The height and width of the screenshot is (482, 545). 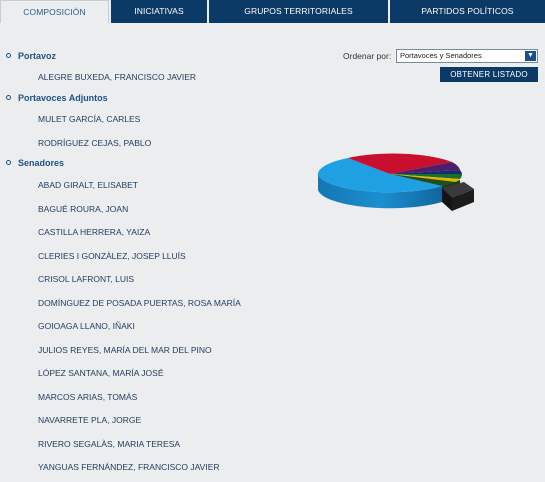 I want to click on order-by-select: Portavoces y Senadores ▼, so click(x=467, y=56).